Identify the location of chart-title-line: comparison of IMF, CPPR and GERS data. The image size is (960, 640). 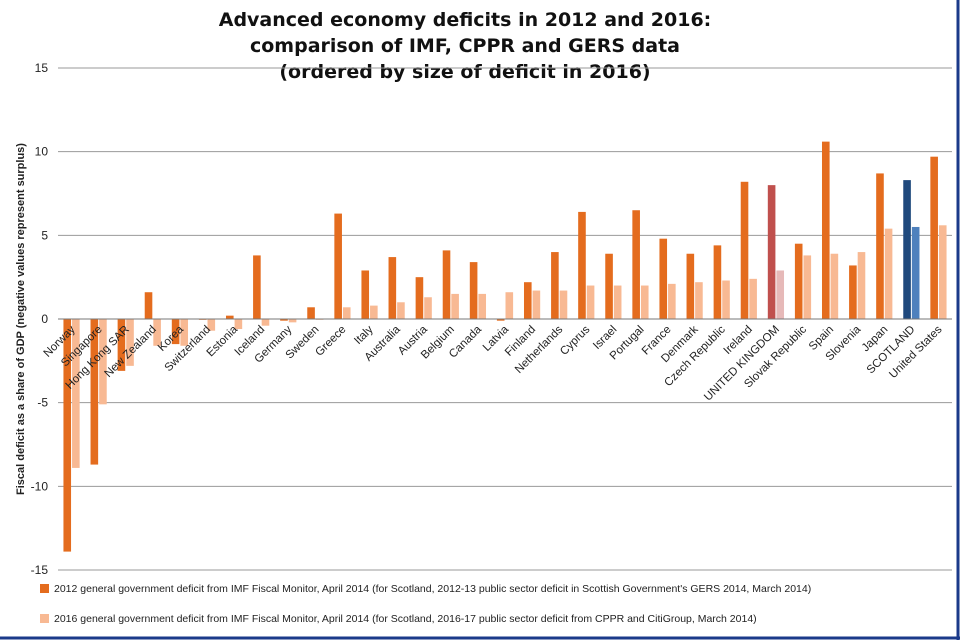
(465, 46).